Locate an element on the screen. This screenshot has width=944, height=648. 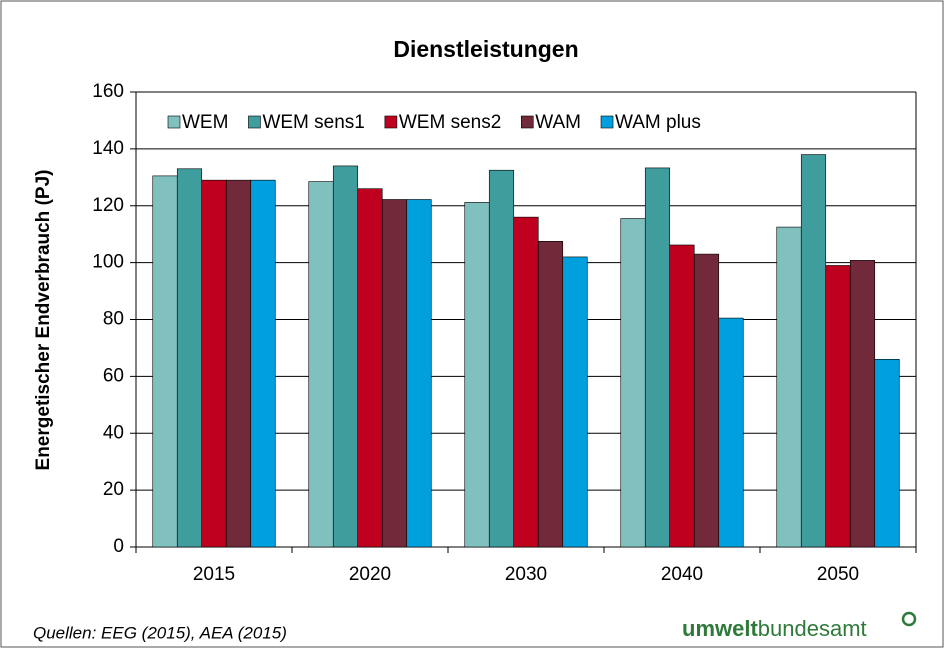
x-tick-label: 2040 is located at coordinates (682, 574).